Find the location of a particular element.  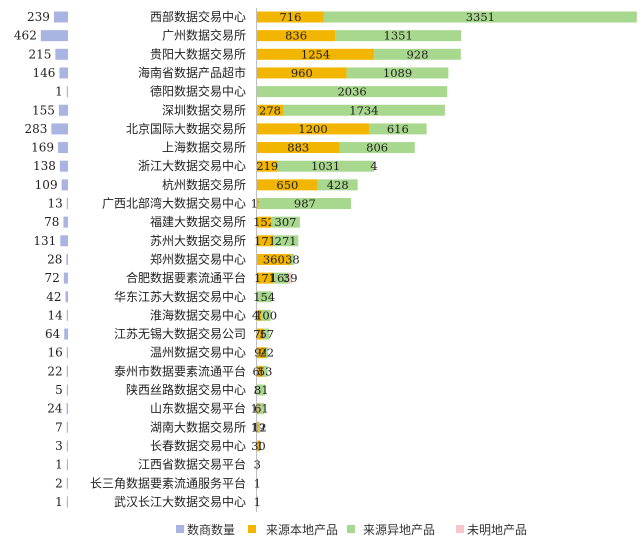

remote-product-value-label: 57 is located at coordinates (266, 334).